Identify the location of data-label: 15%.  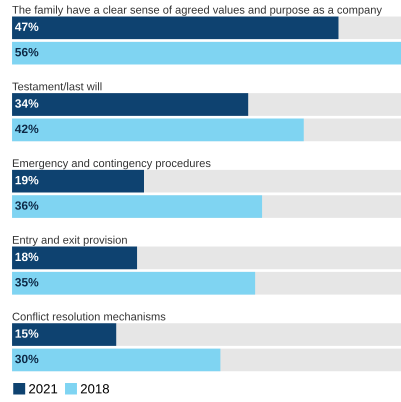
(27, 333).